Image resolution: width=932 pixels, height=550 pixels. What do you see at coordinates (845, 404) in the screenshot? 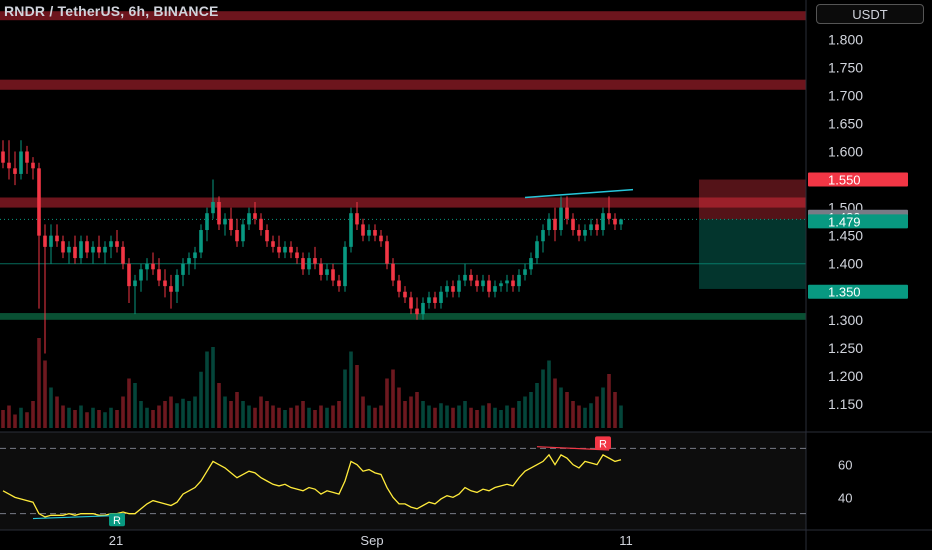
I see `price-tick-label: 1.150` at bounding box center [845, 404].